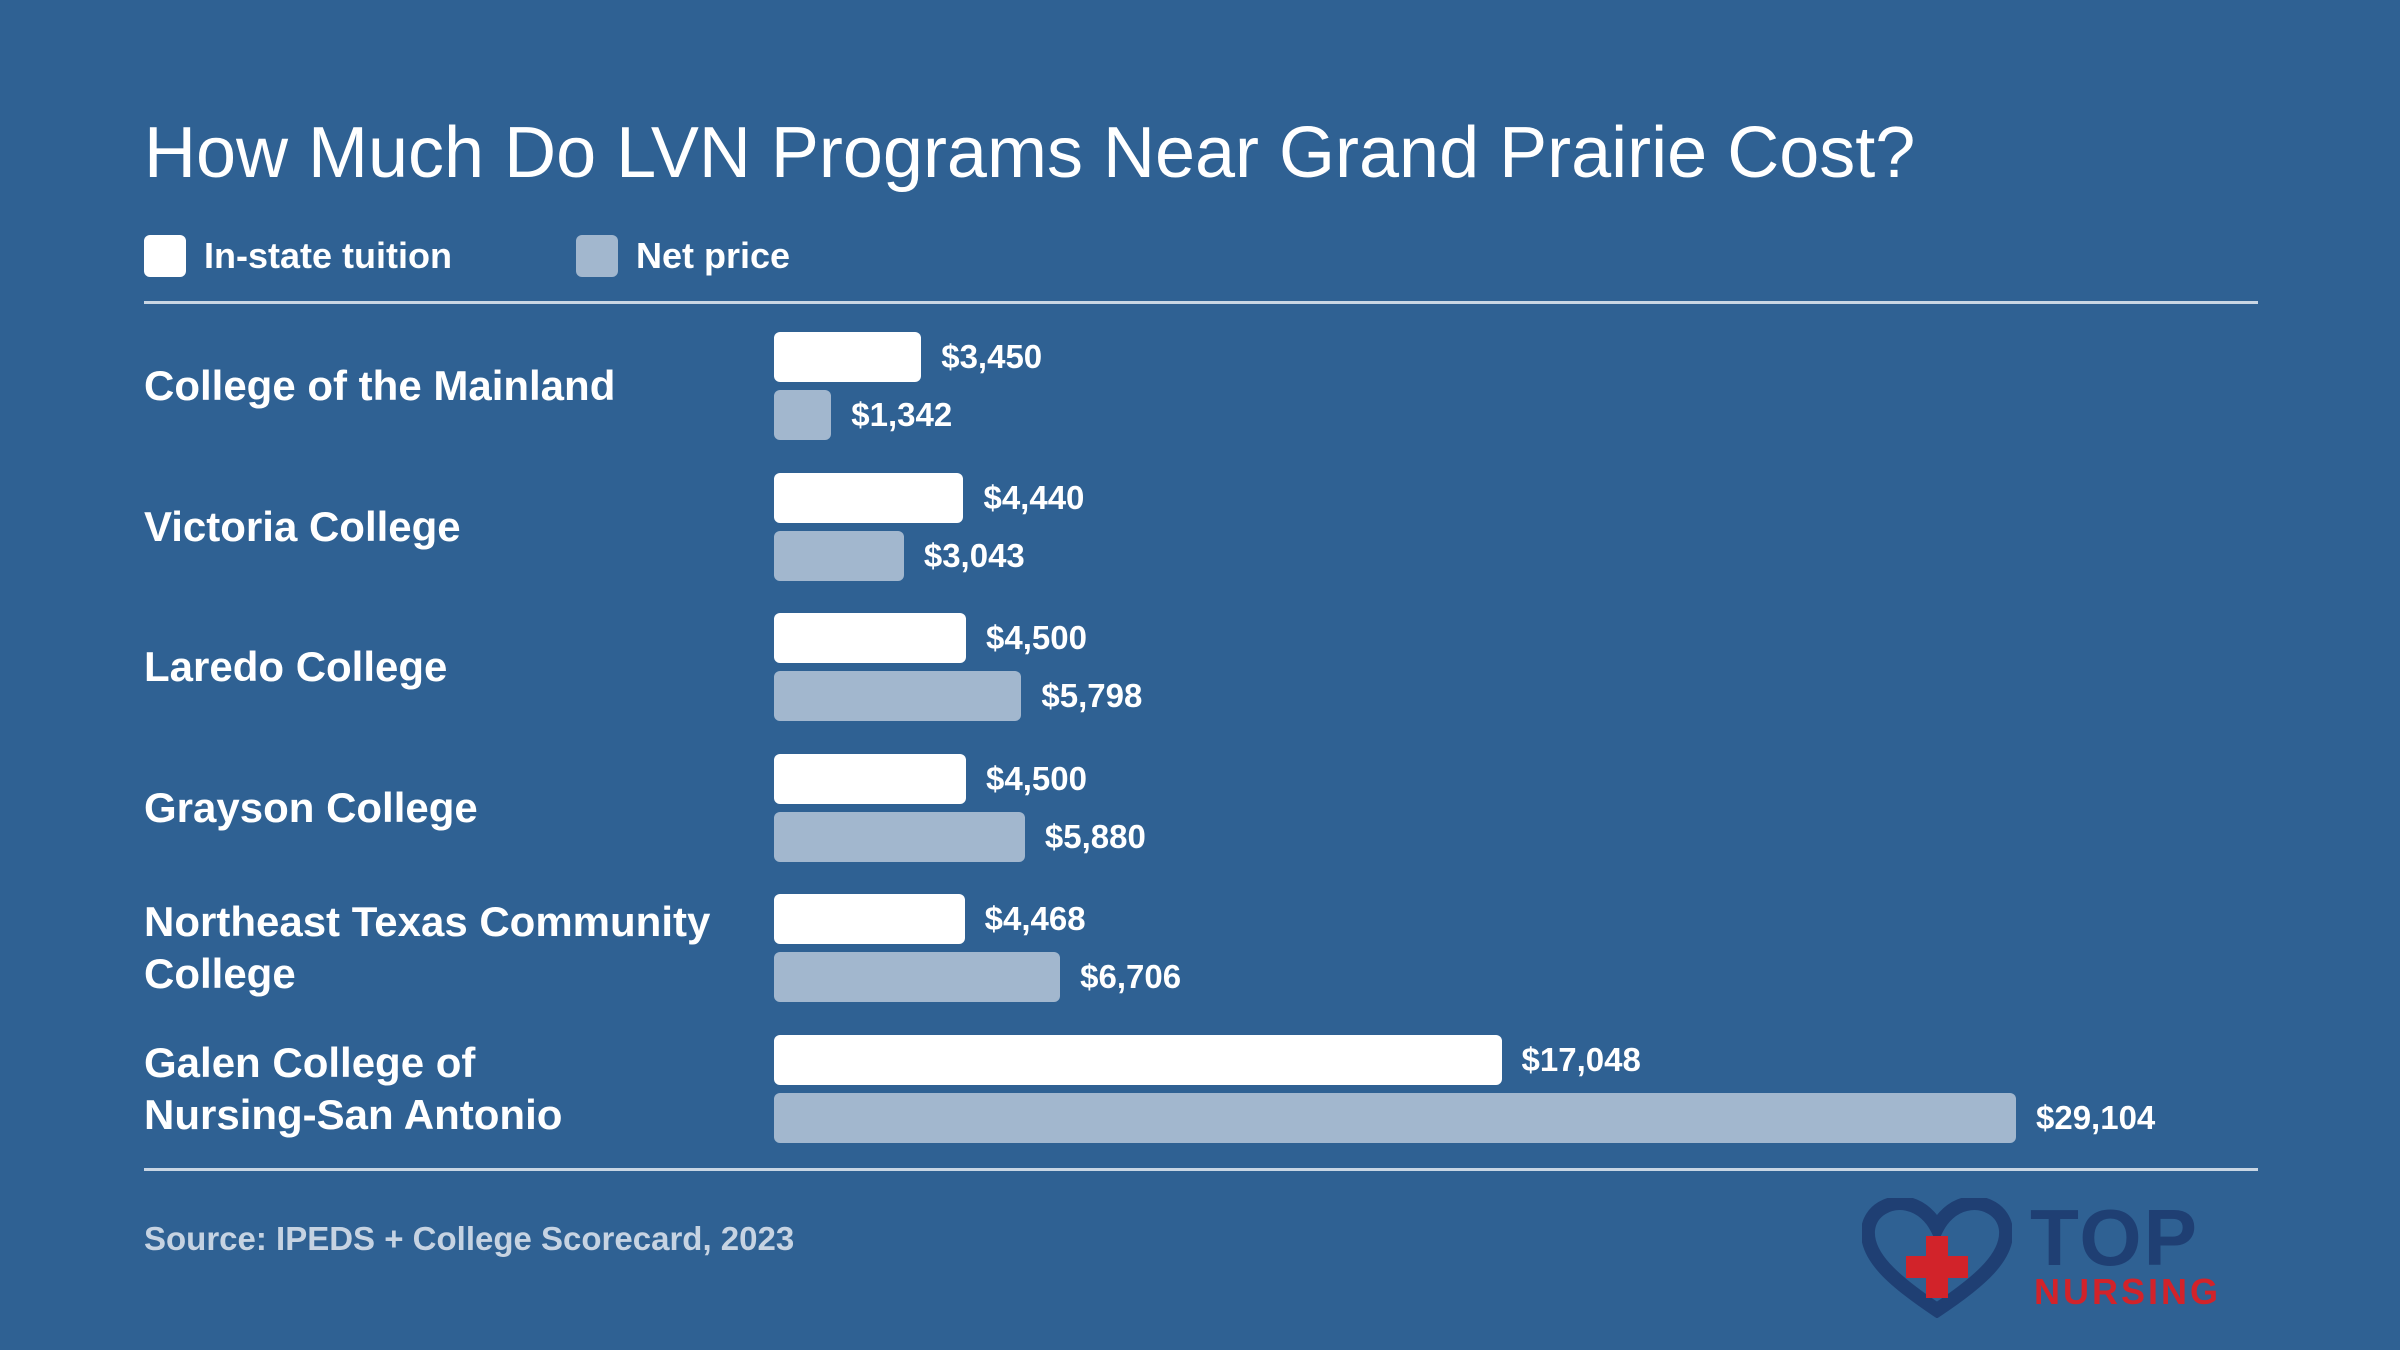 The image size is (2400, 1350). Describe the element at coordinates (353, 1088) in the screenshot. I see `category-label: Galen College of Nursing-San Antonio` at that location.